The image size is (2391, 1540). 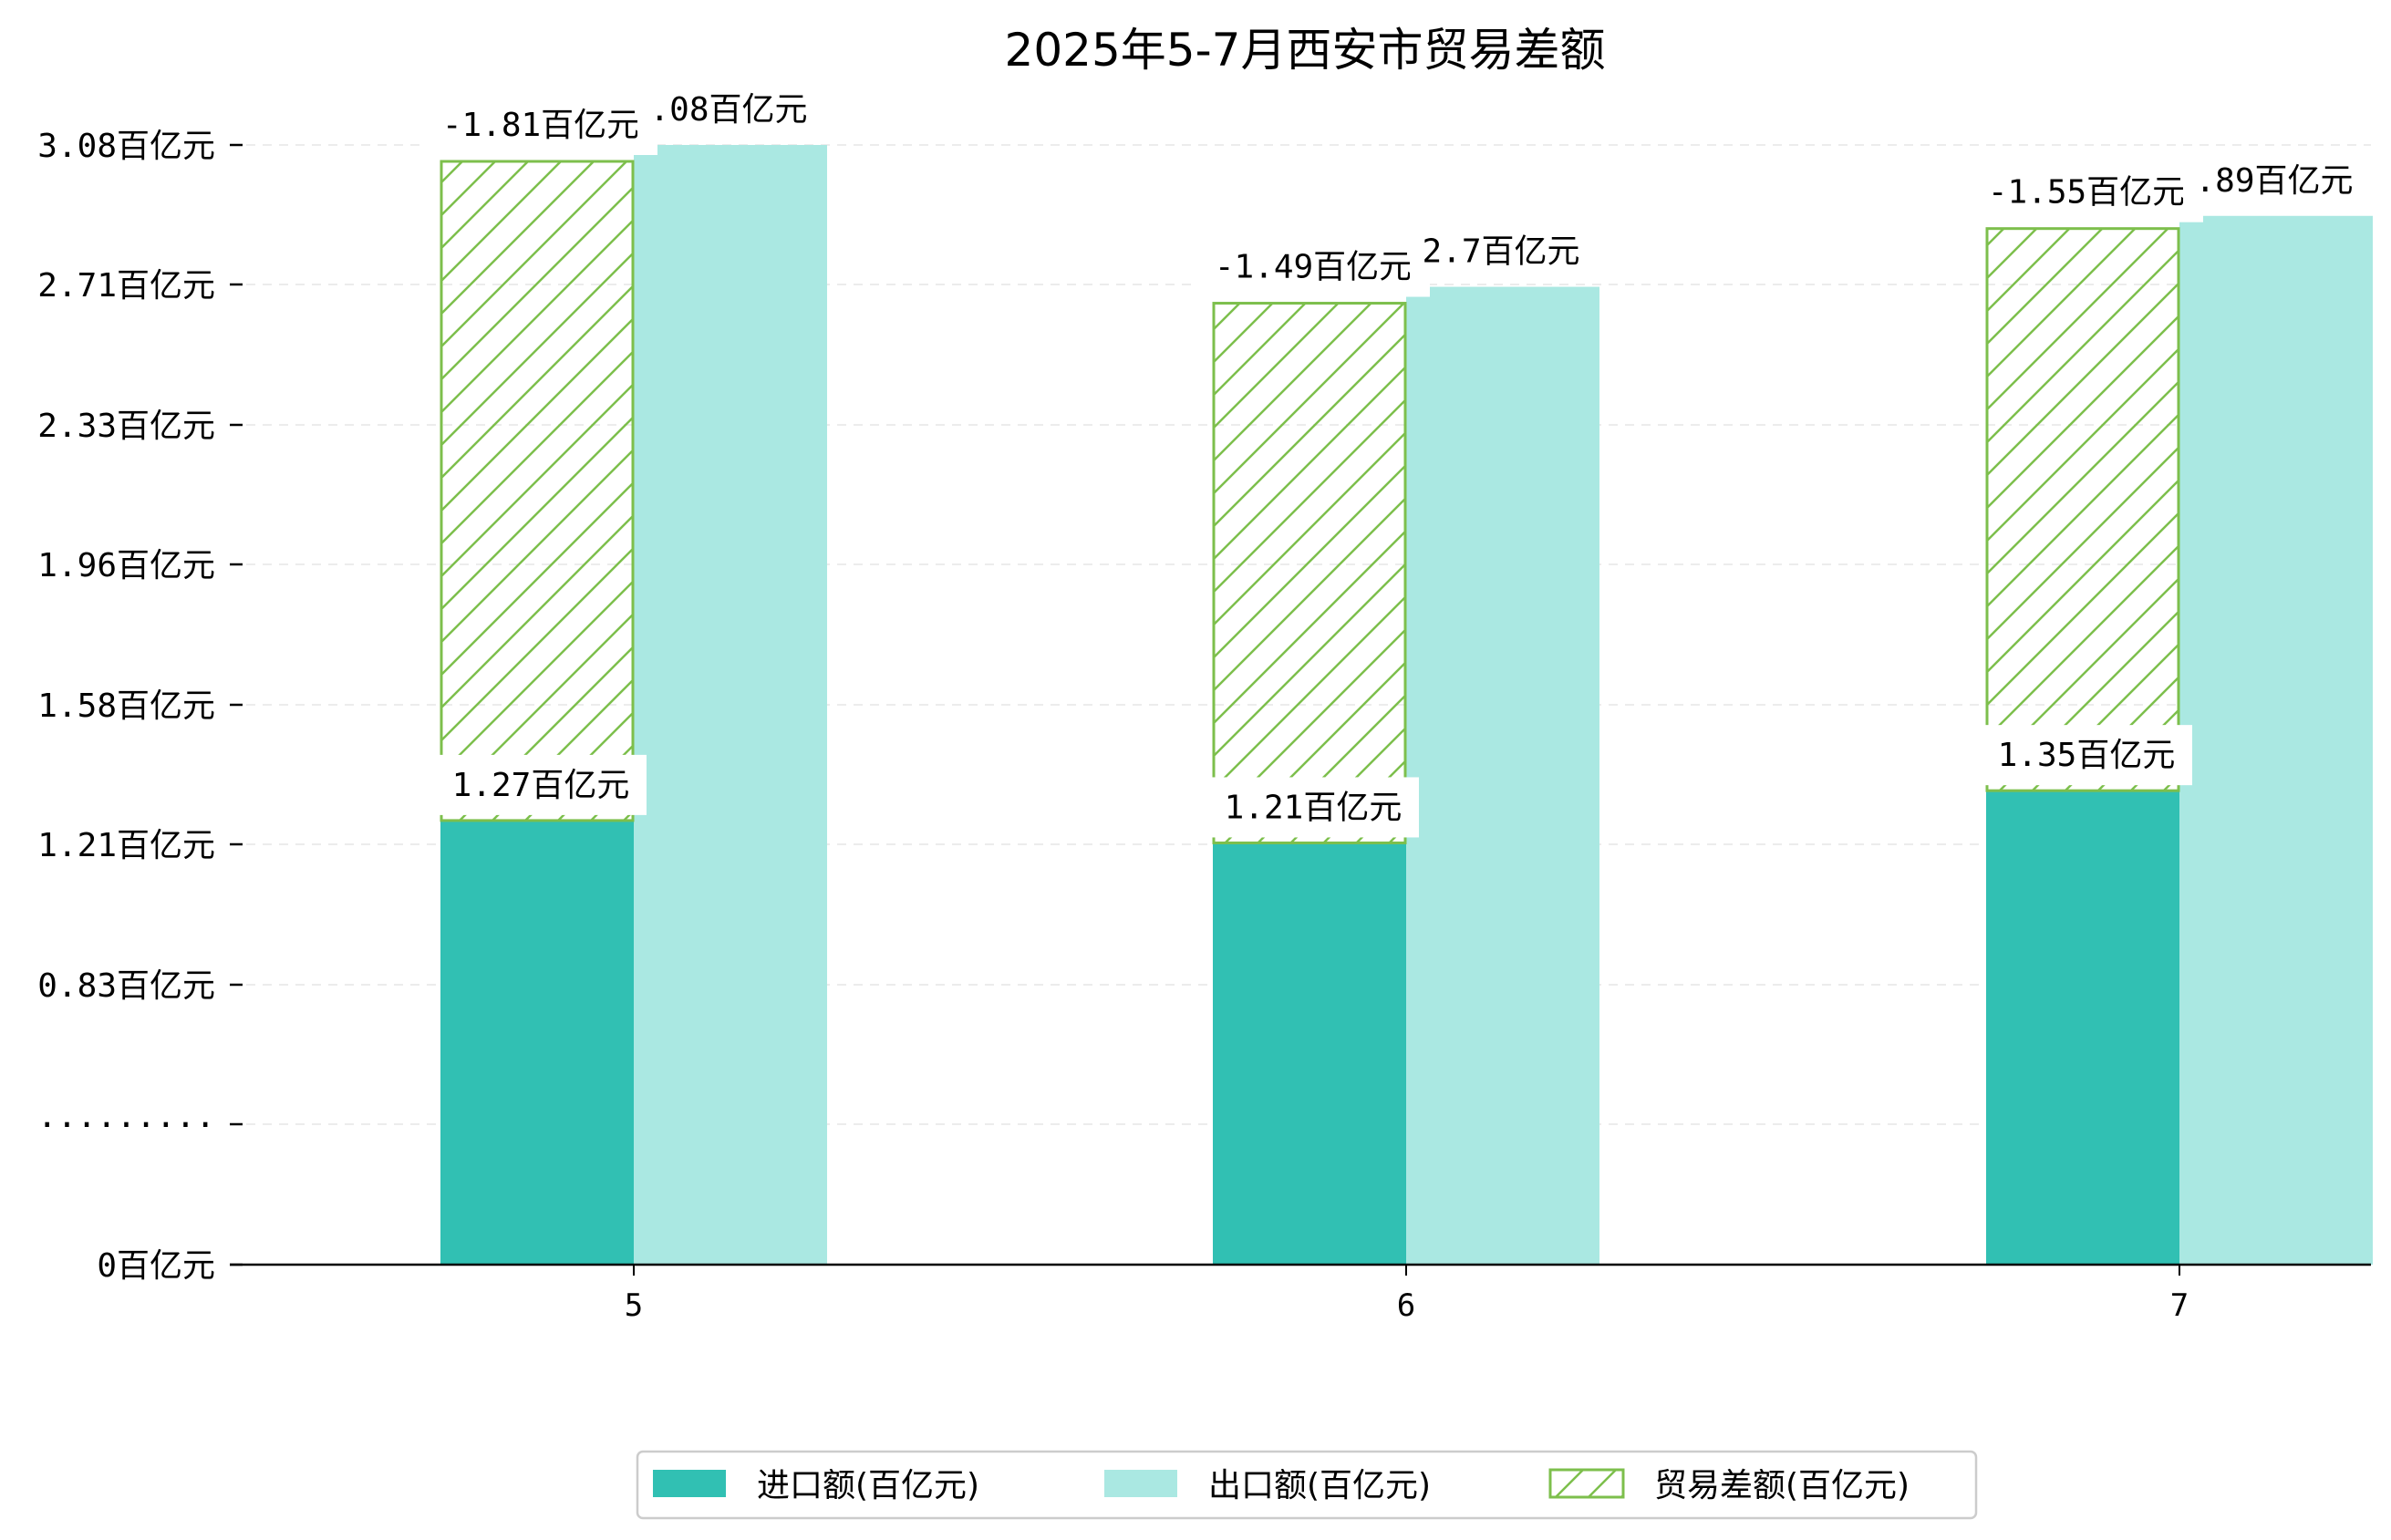 I want to click on balance-label: -1.81百亿元, so click(x=541, y=125).